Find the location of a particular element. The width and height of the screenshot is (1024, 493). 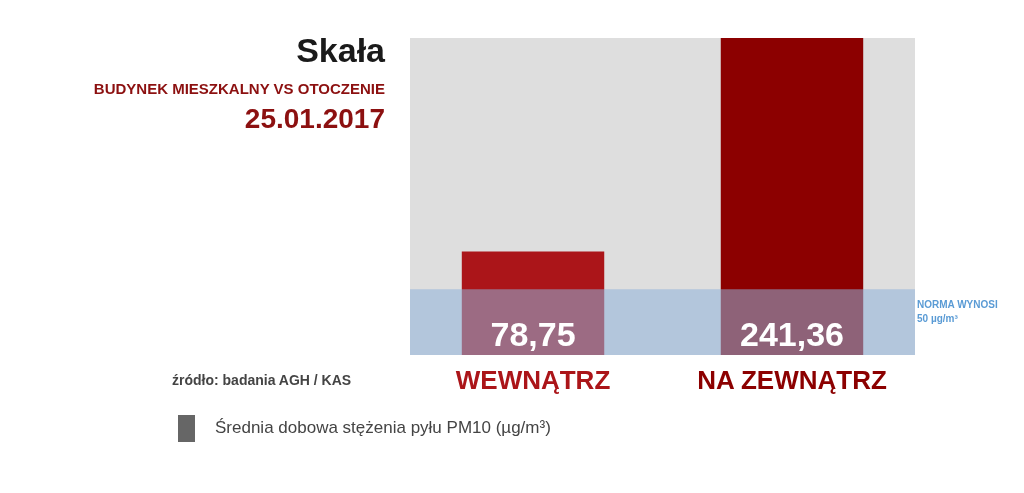

text: Średnia dobowa stężenia pyłu PM10 (µg/m³) is located at coordinates (383, 427).